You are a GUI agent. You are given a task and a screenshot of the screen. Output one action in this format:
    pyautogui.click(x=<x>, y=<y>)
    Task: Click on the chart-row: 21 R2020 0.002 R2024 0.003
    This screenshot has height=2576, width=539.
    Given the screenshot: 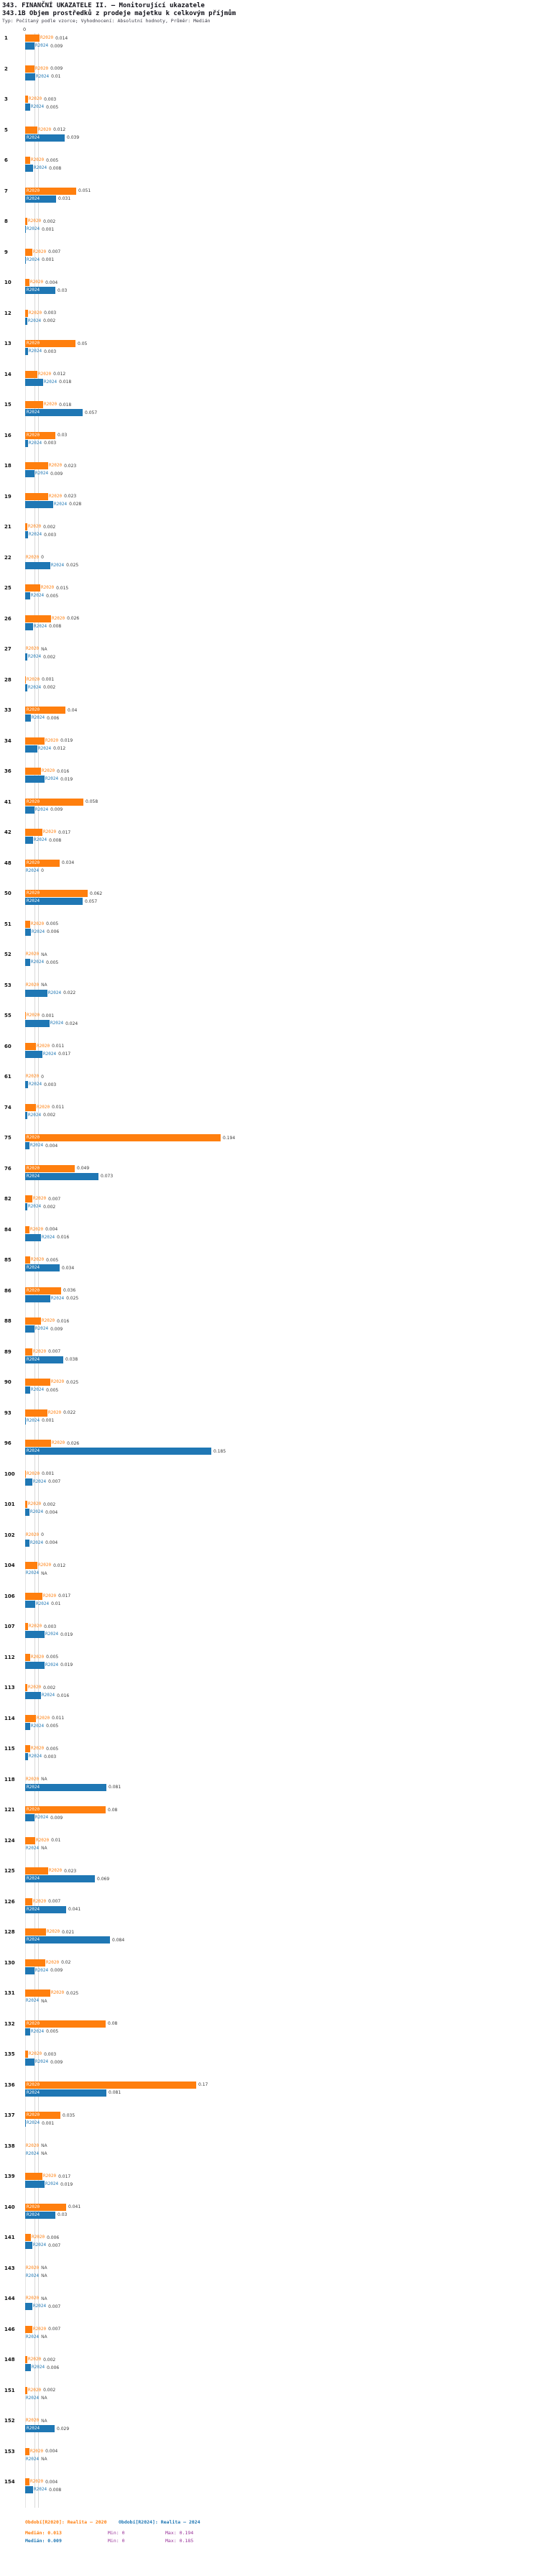 What is the action you would take?
    pyautogui.click(x=269, y=537)
    